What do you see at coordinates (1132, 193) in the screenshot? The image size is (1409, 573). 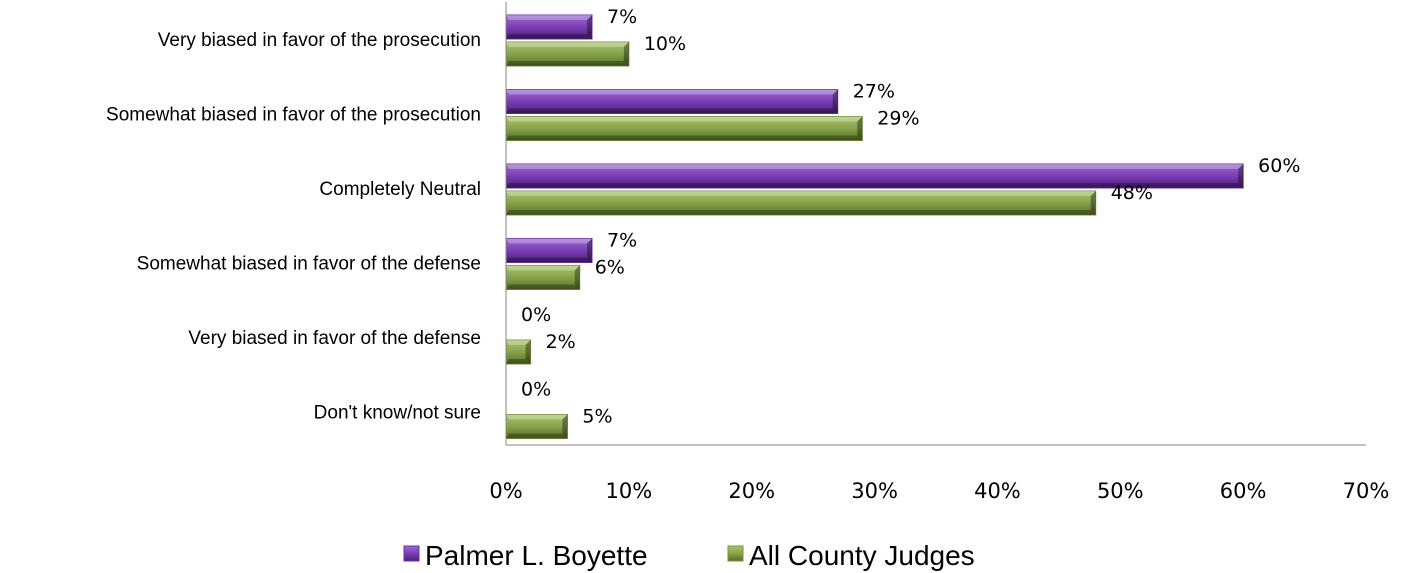 I see `value-label-all-county-judges-3: 48%` at bounding box center [1132, 193].